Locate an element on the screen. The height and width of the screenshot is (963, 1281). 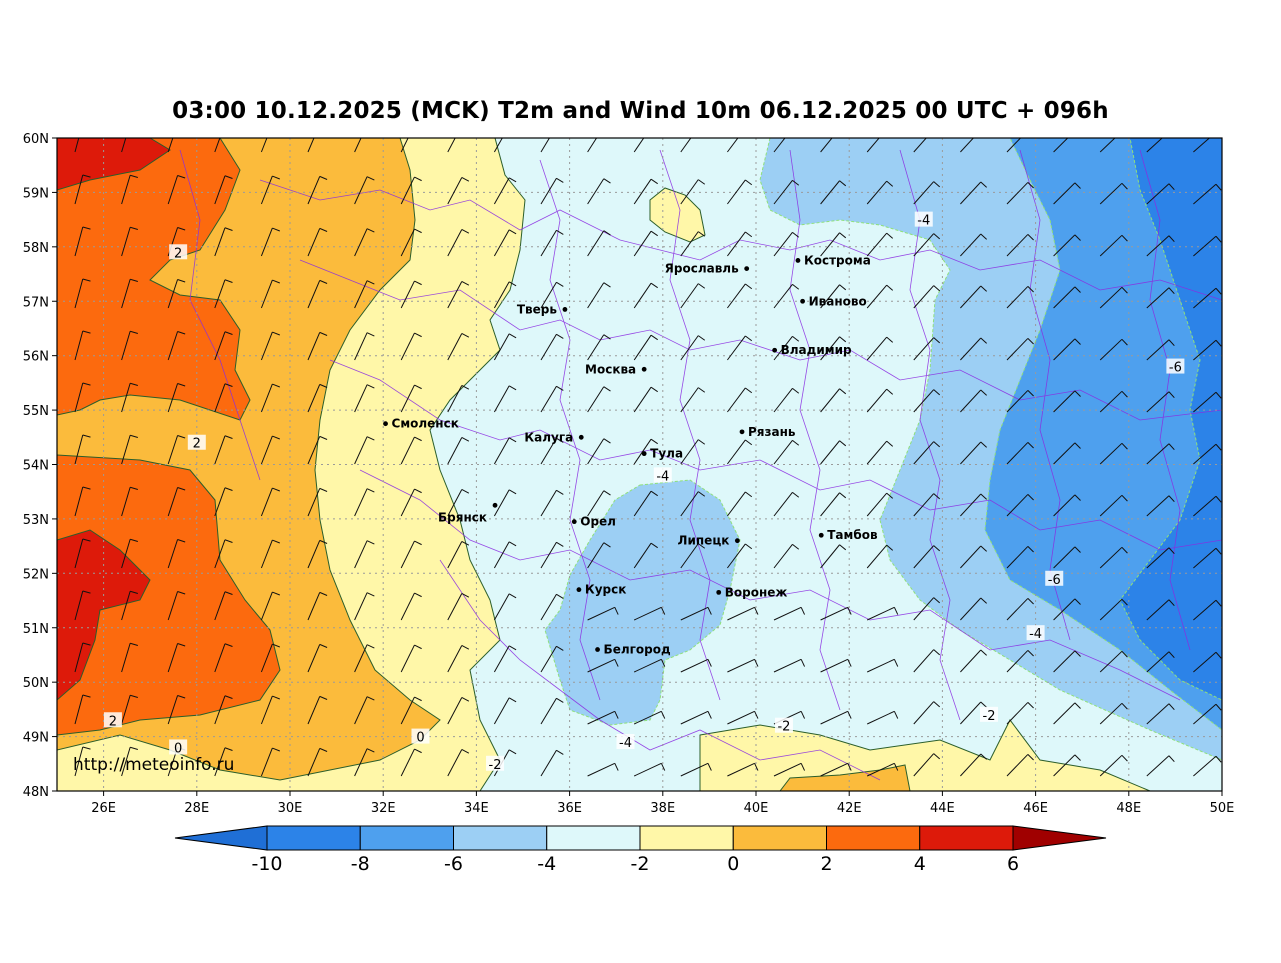
lat-tick-label: 54N is located at coordinates (36, 466).